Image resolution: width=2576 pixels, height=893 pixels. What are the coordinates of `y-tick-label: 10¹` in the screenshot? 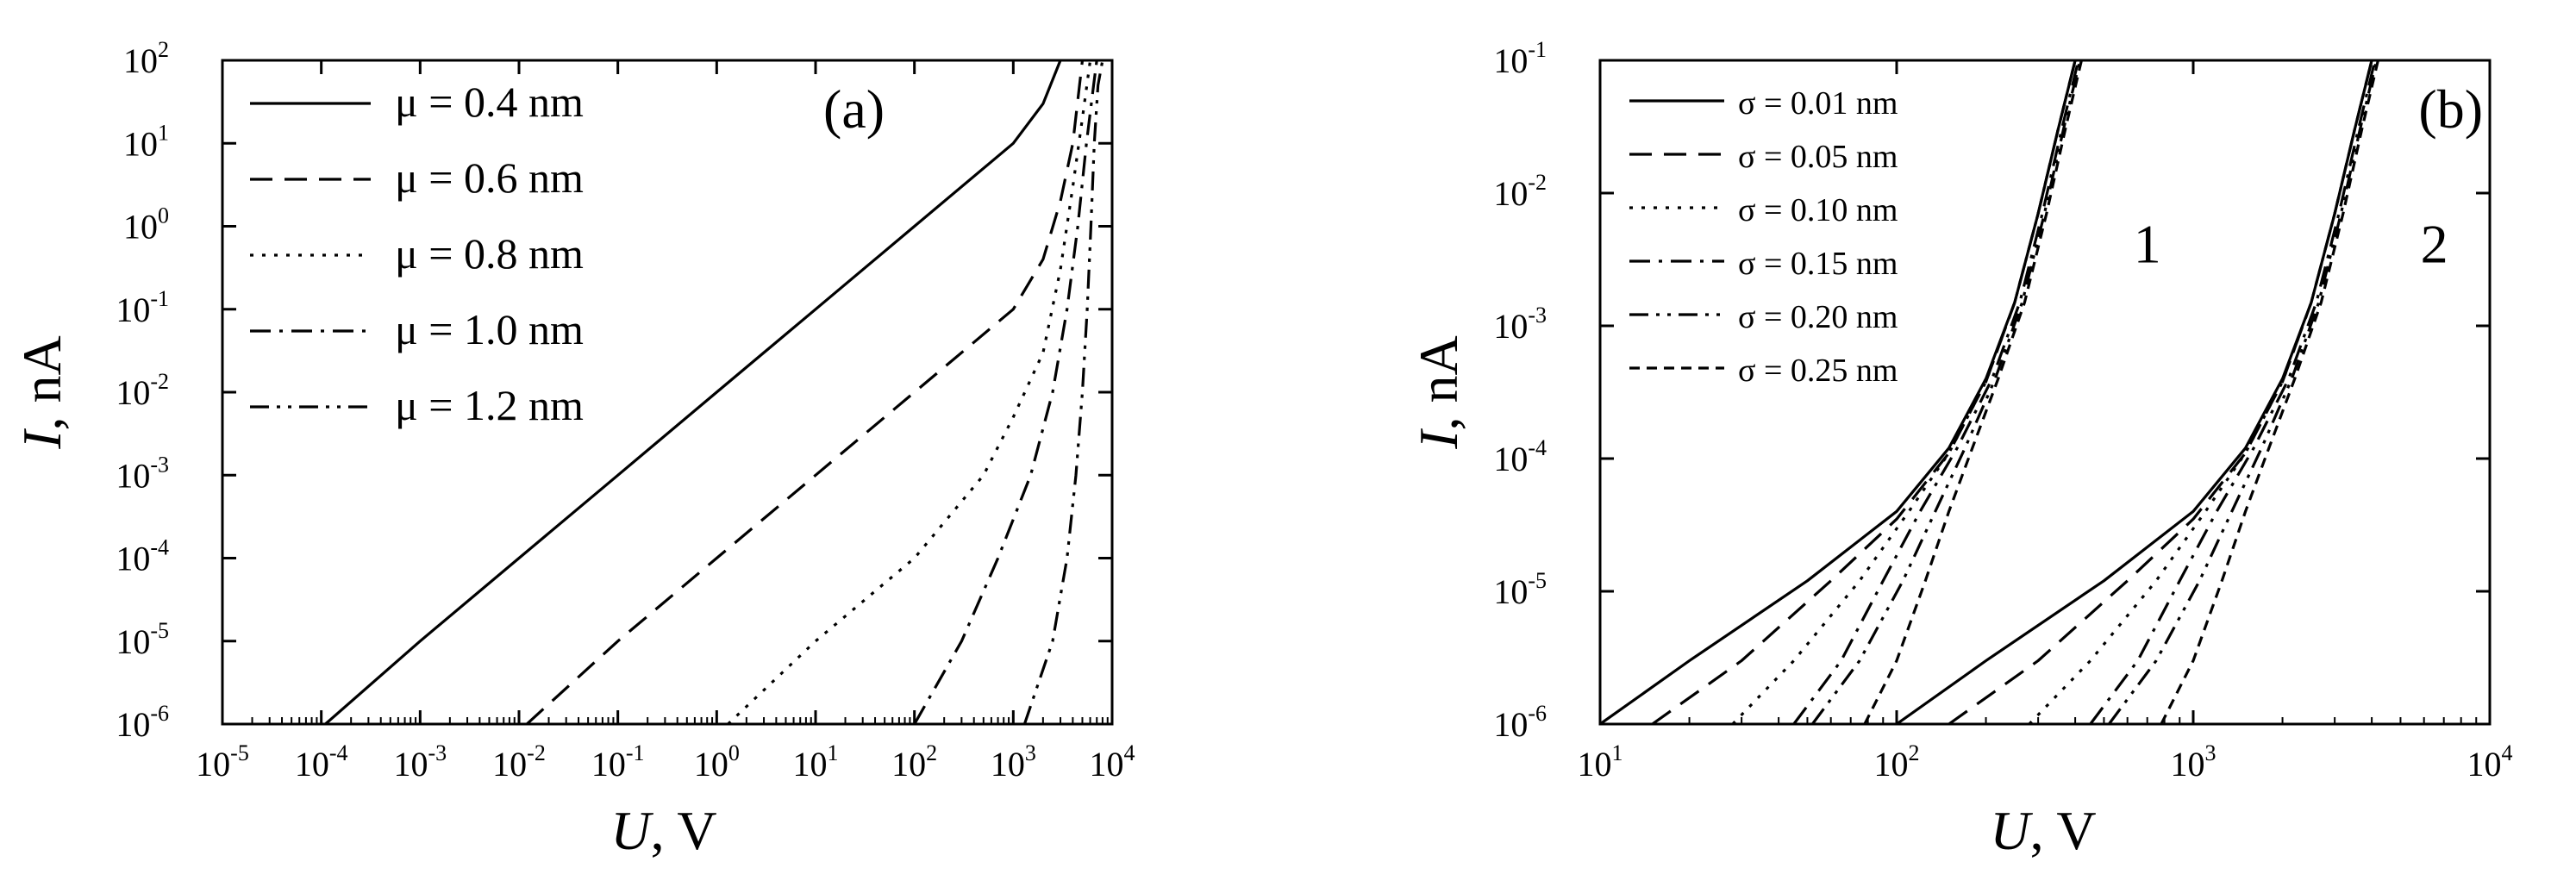 It's located at (146, 141).